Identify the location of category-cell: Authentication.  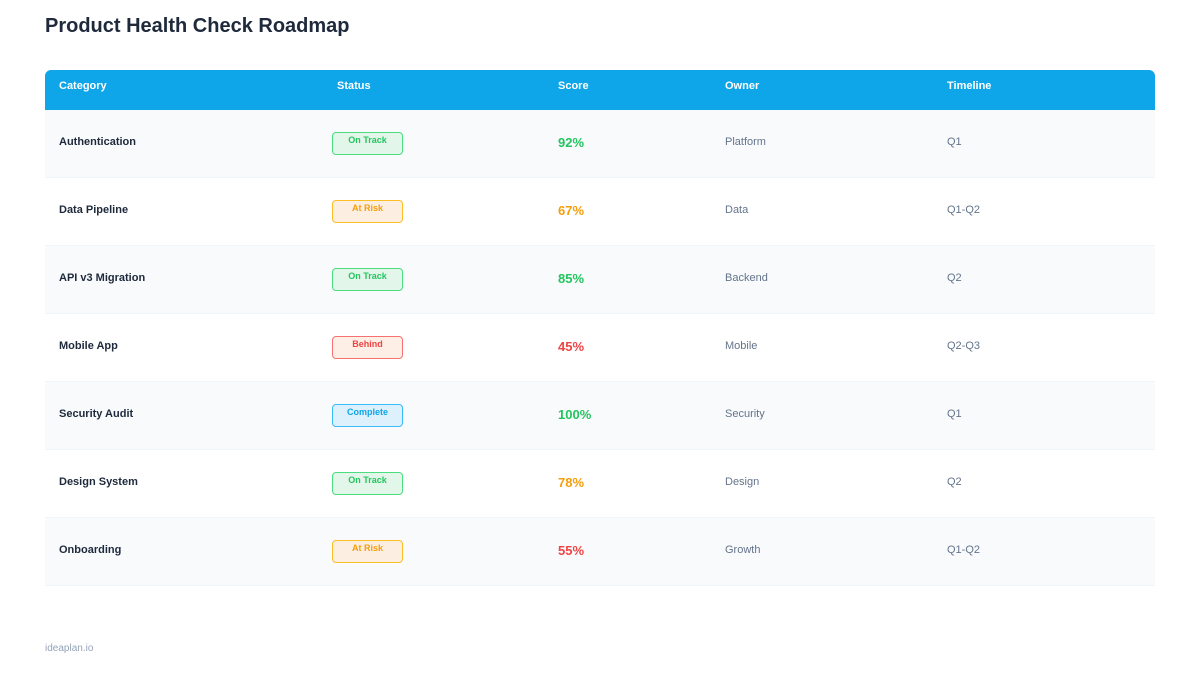
(97, 142).